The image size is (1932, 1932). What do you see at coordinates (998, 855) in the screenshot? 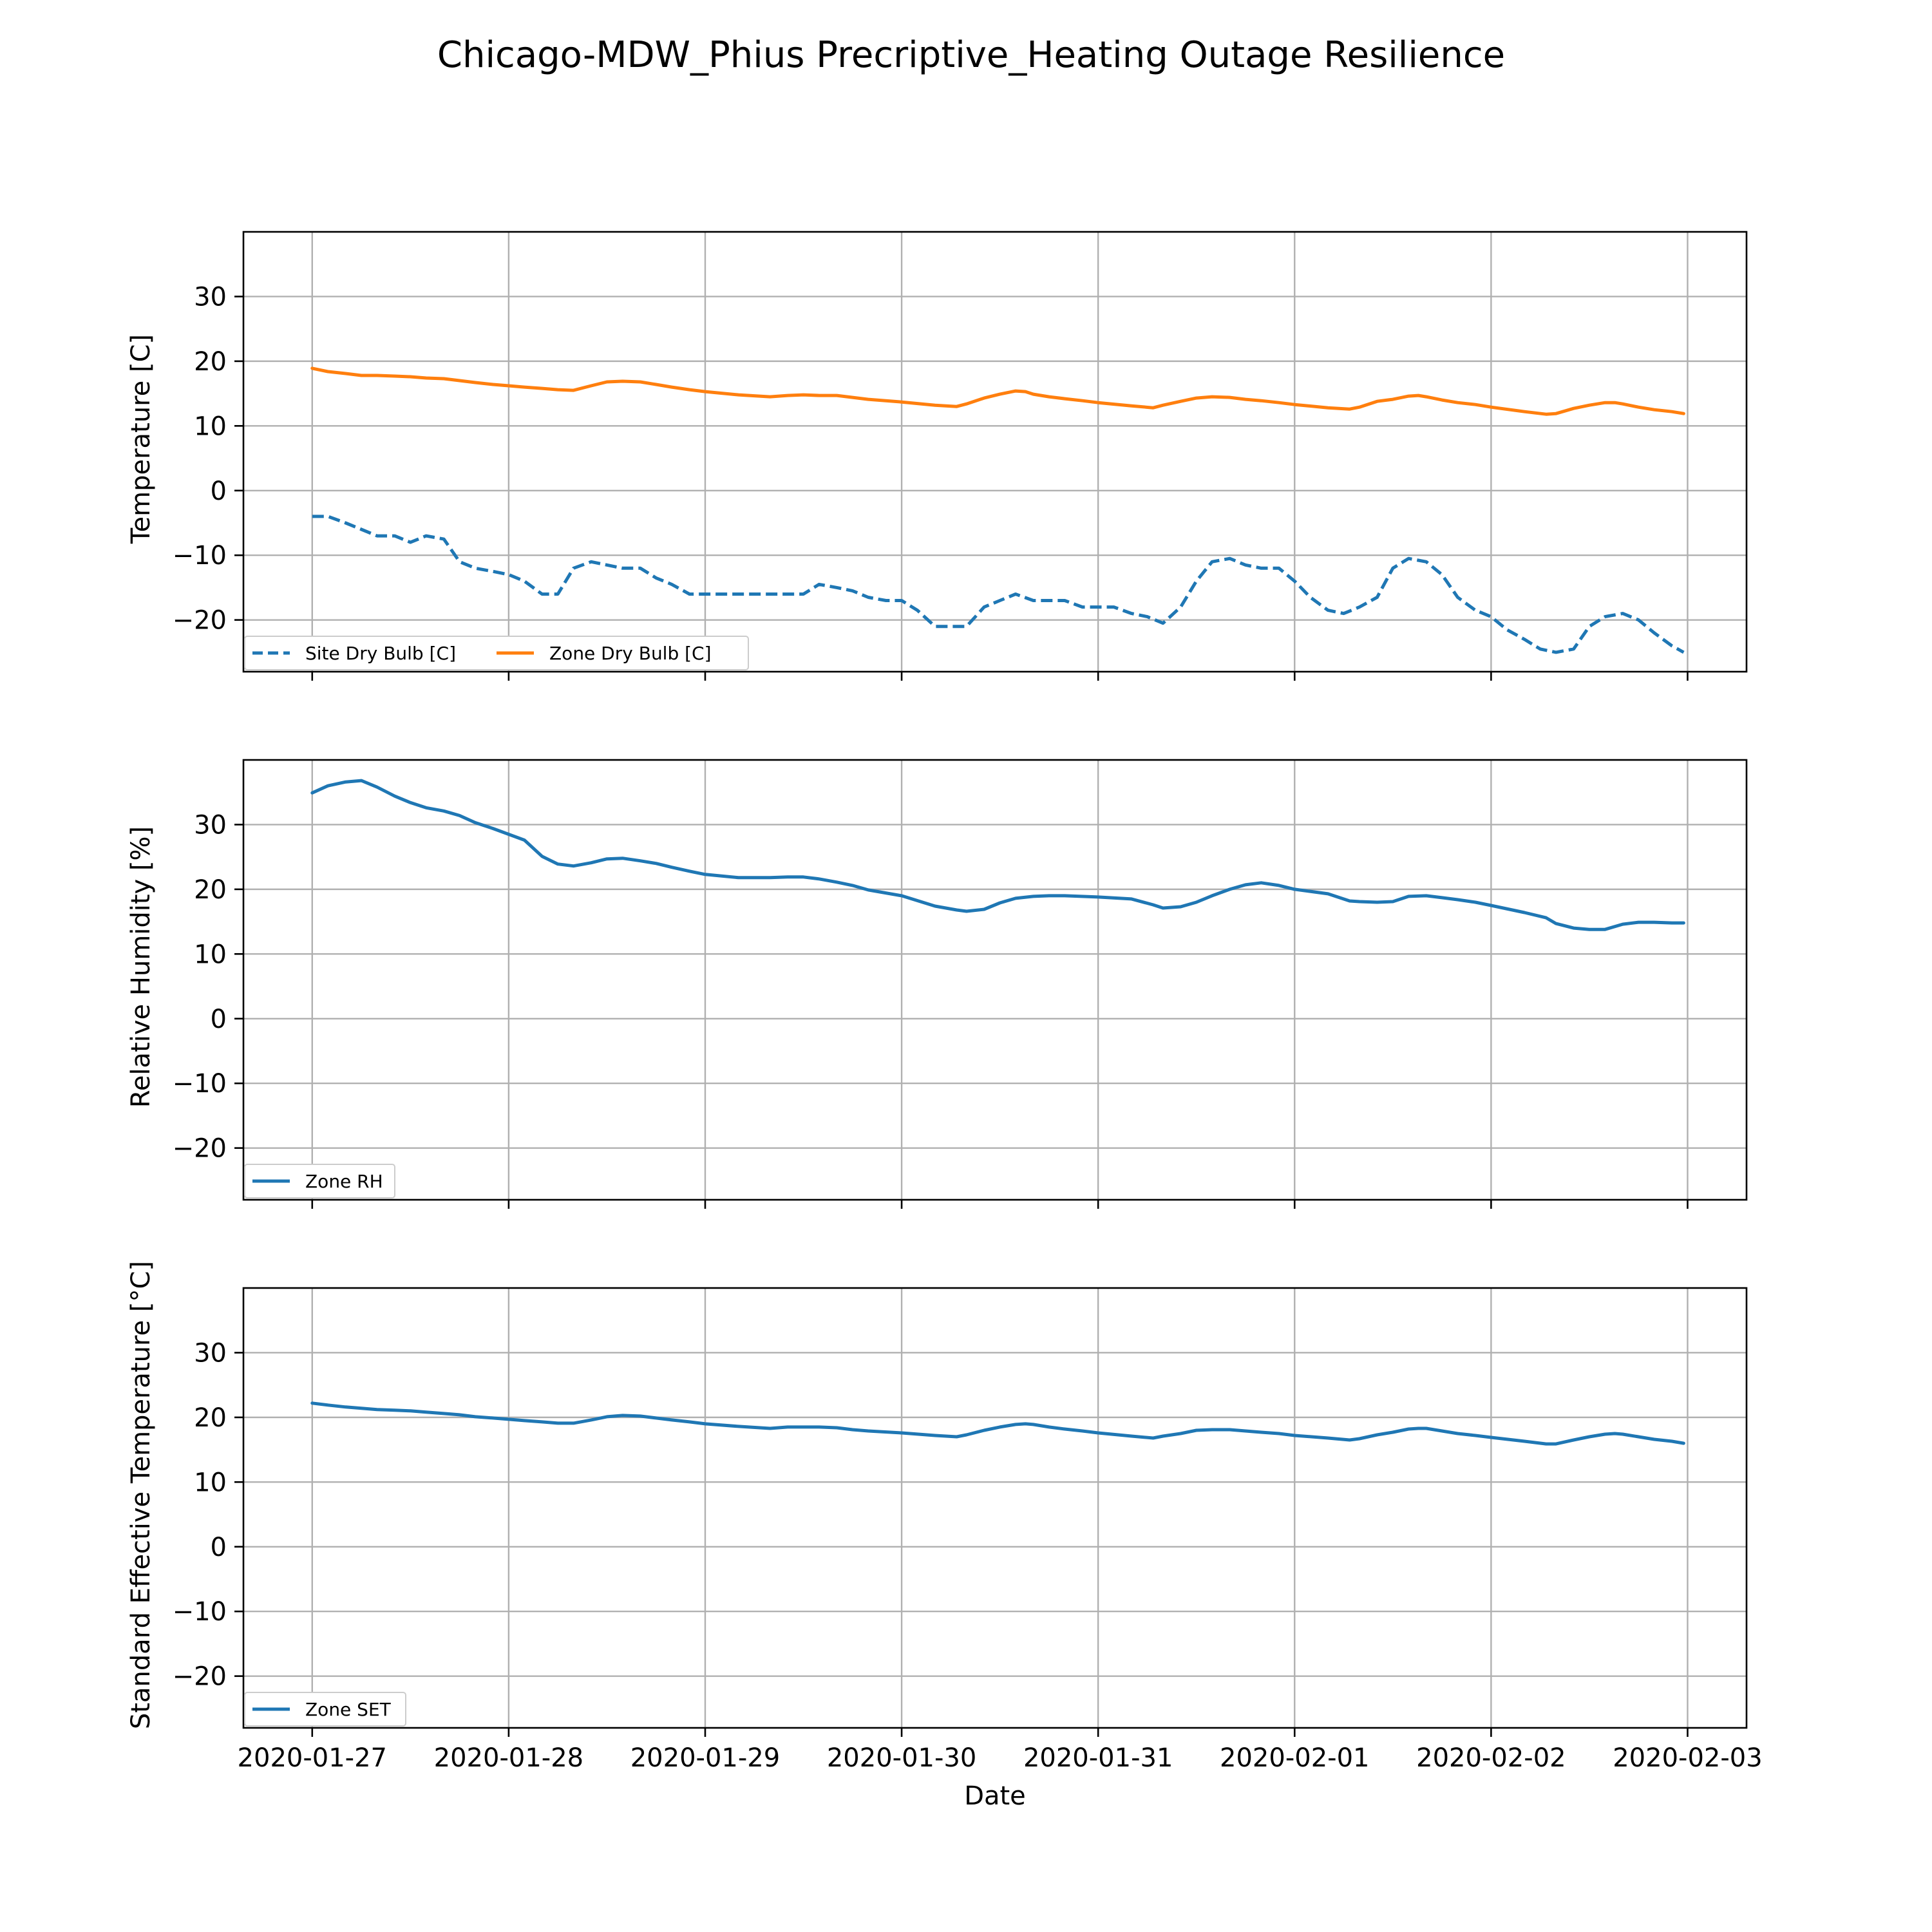
I see `series-line-zone-rh` at bounding box center [998, 855].